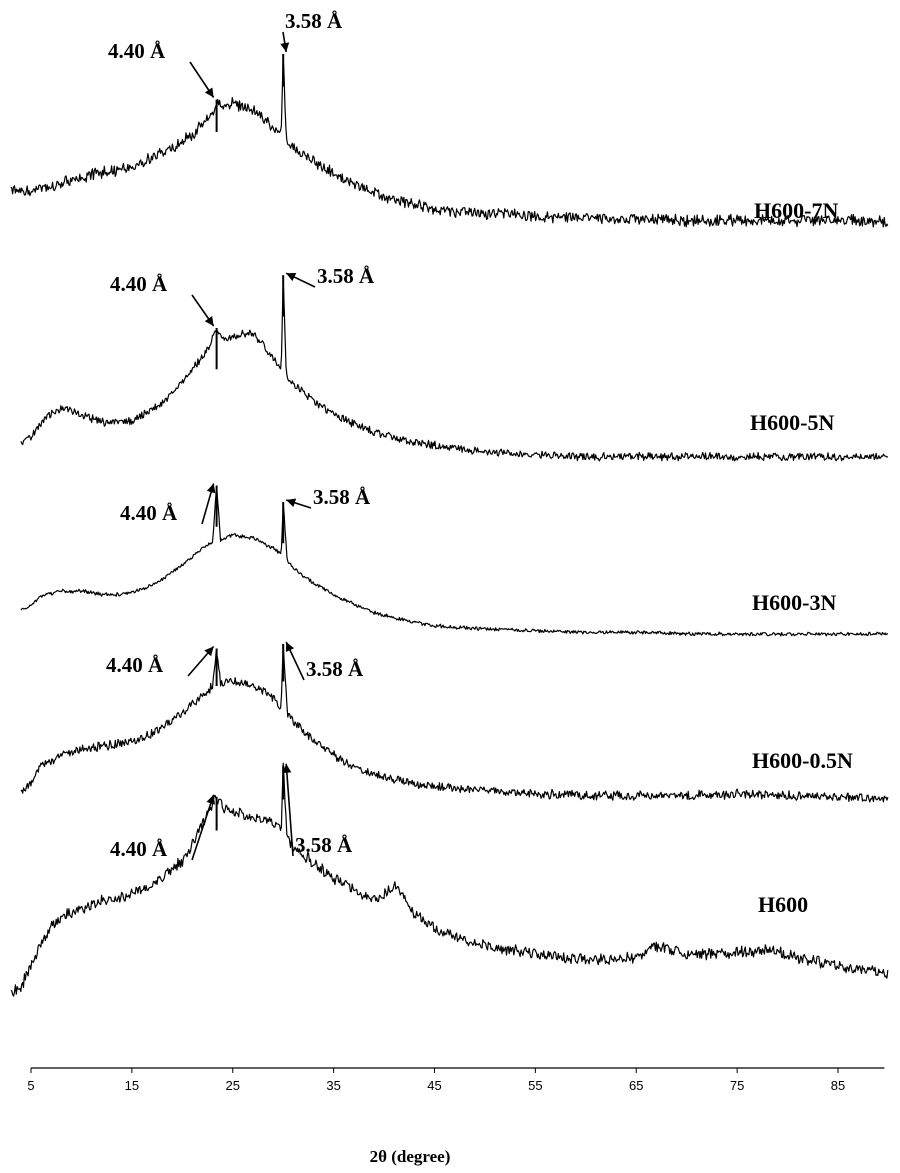 This screenshot has height=1173, width=900. What do you see at coordinates (796, 210) in the screenshot?
I see `series-label: H600-7N` at bounding box center [796, 210].